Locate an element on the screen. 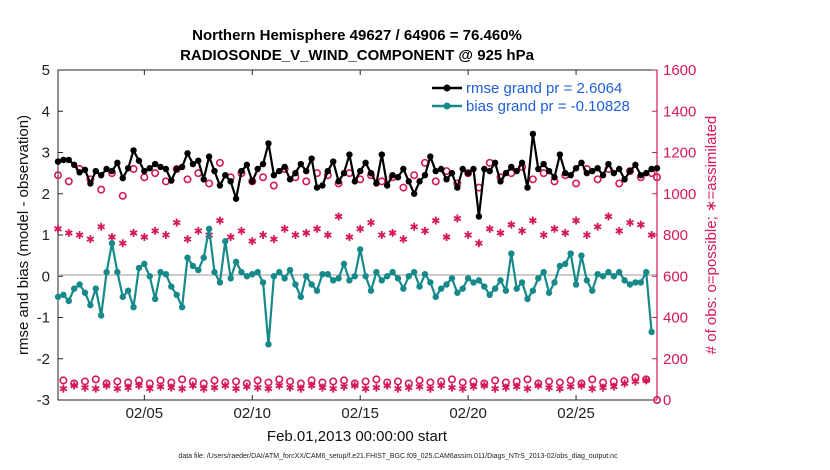 The height and width of the screenshot is (470, 830). y-tick-label-left: 1 is located at coordinates (46, 235).